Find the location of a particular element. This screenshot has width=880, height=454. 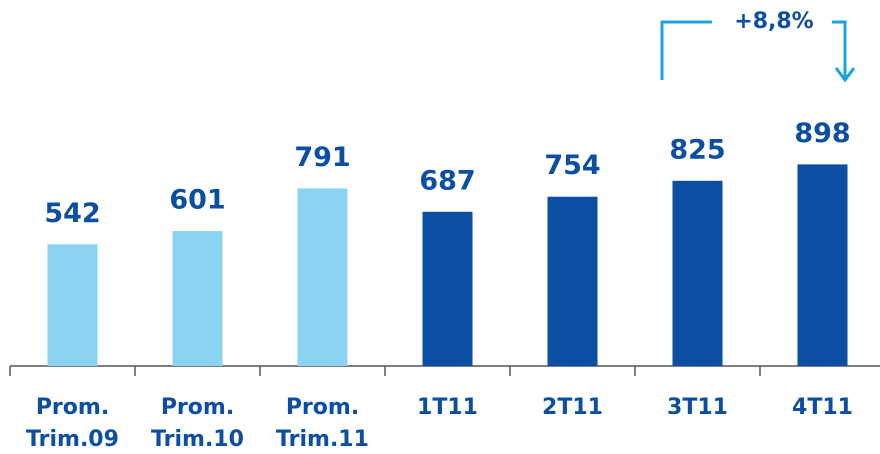

x-tick-label: 2T11 is located at coordinates (572, 407).